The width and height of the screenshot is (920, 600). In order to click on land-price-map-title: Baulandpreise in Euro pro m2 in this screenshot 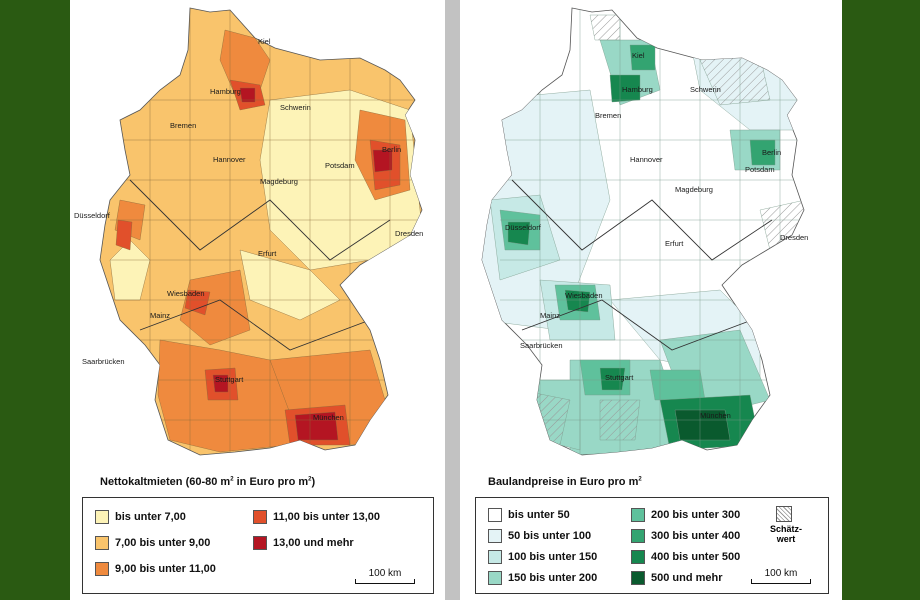, I will do `click(565, 482)`.